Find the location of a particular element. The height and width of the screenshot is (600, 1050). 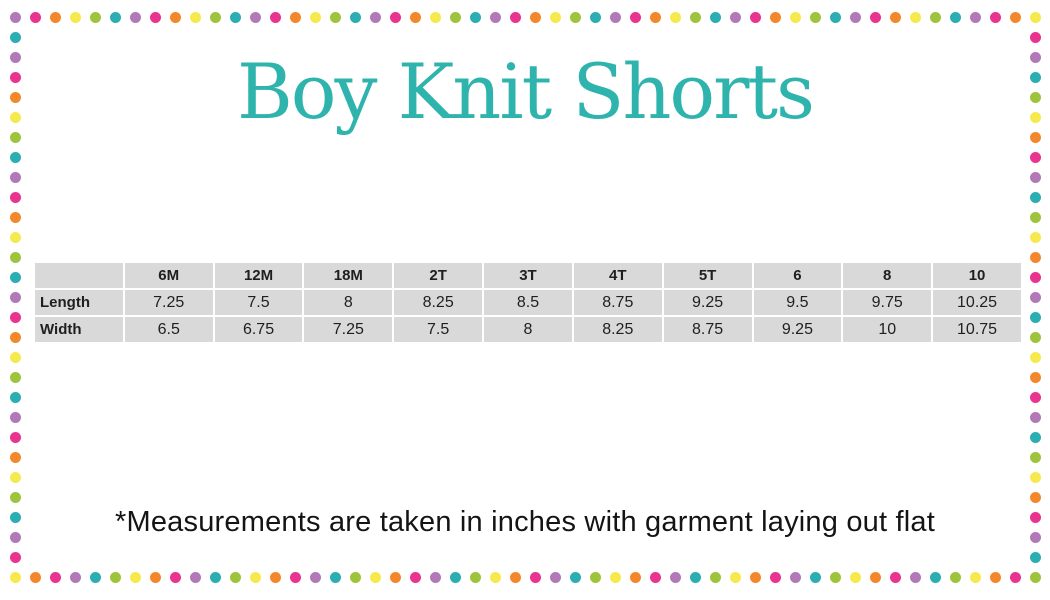

measurement-cell: 6.75 is located at coordinates (258, 329).